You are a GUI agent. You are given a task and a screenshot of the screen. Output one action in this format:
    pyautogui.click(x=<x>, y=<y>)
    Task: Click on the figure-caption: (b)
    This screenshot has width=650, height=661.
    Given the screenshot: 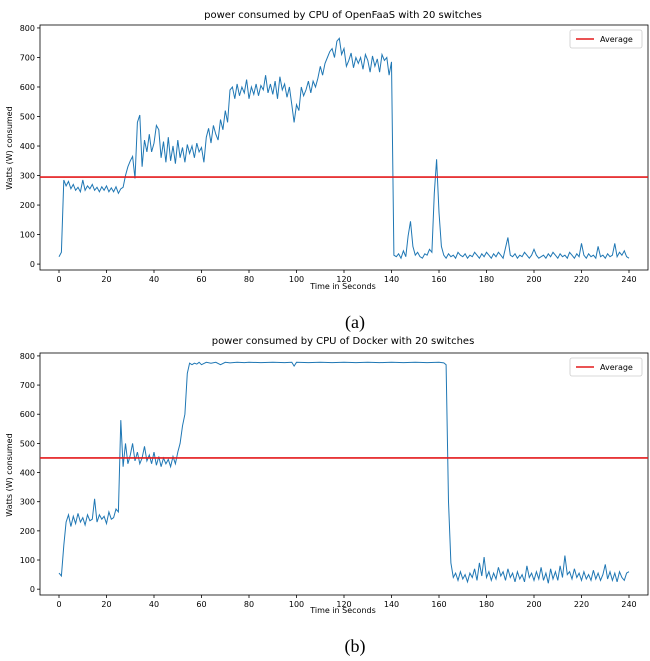 What is the action you would take?
    pyautogui.click(x=355, y=646)
    